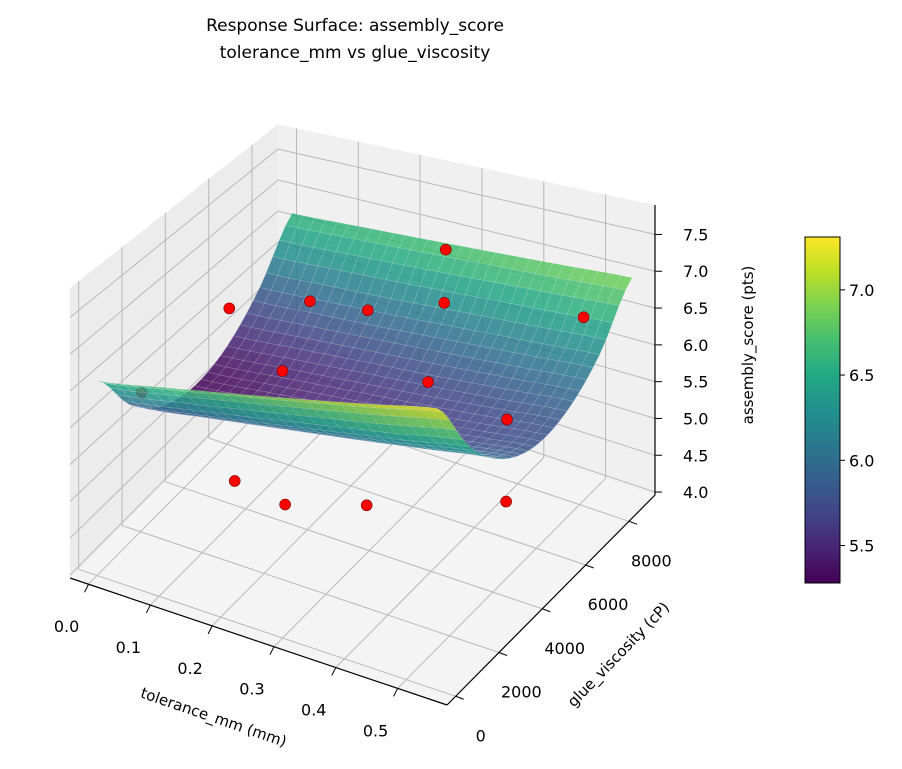 This screenshot has width=902, height=769. Describe the element at coordinates (564, 648) in the screenshot. I see `y-tick-label: 4000` at that location.